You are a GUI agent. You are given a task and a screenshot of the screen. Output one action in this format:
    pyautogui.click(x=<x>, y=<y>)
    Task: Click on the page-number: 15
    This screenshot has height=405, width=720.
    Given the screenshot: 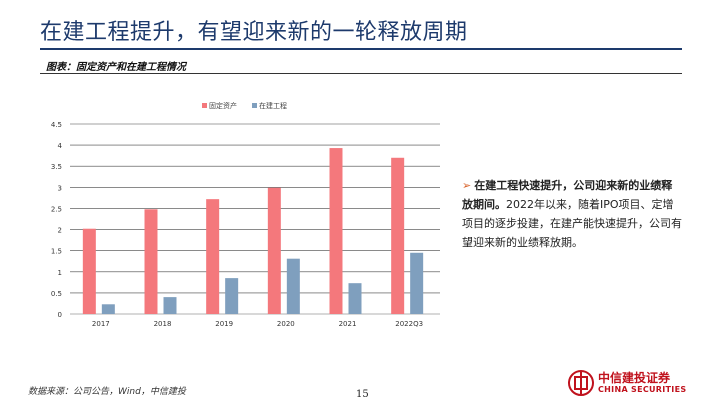 What is the action you would take?
    pyautogui.click(x=362, y=394)
    